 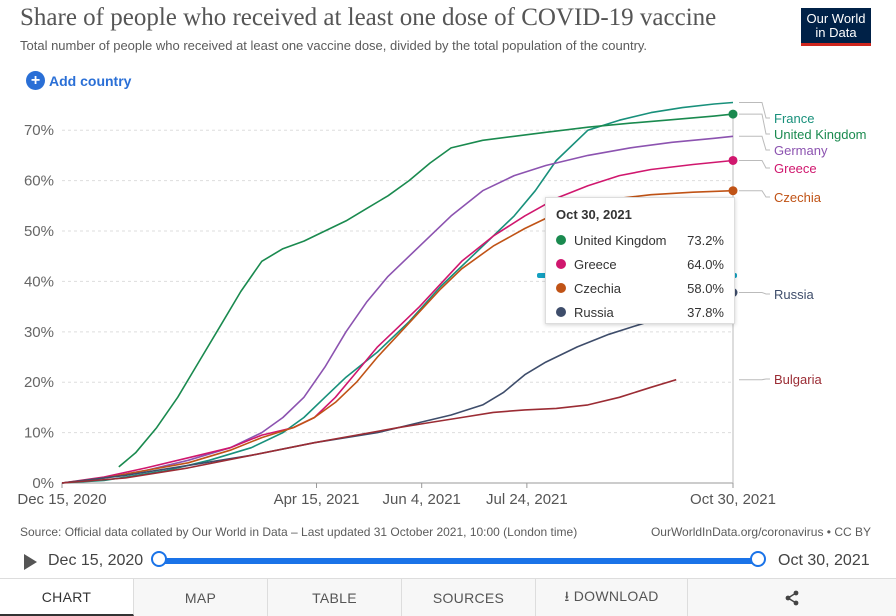 I want to click on play-icon, so click(x=30, y=562).